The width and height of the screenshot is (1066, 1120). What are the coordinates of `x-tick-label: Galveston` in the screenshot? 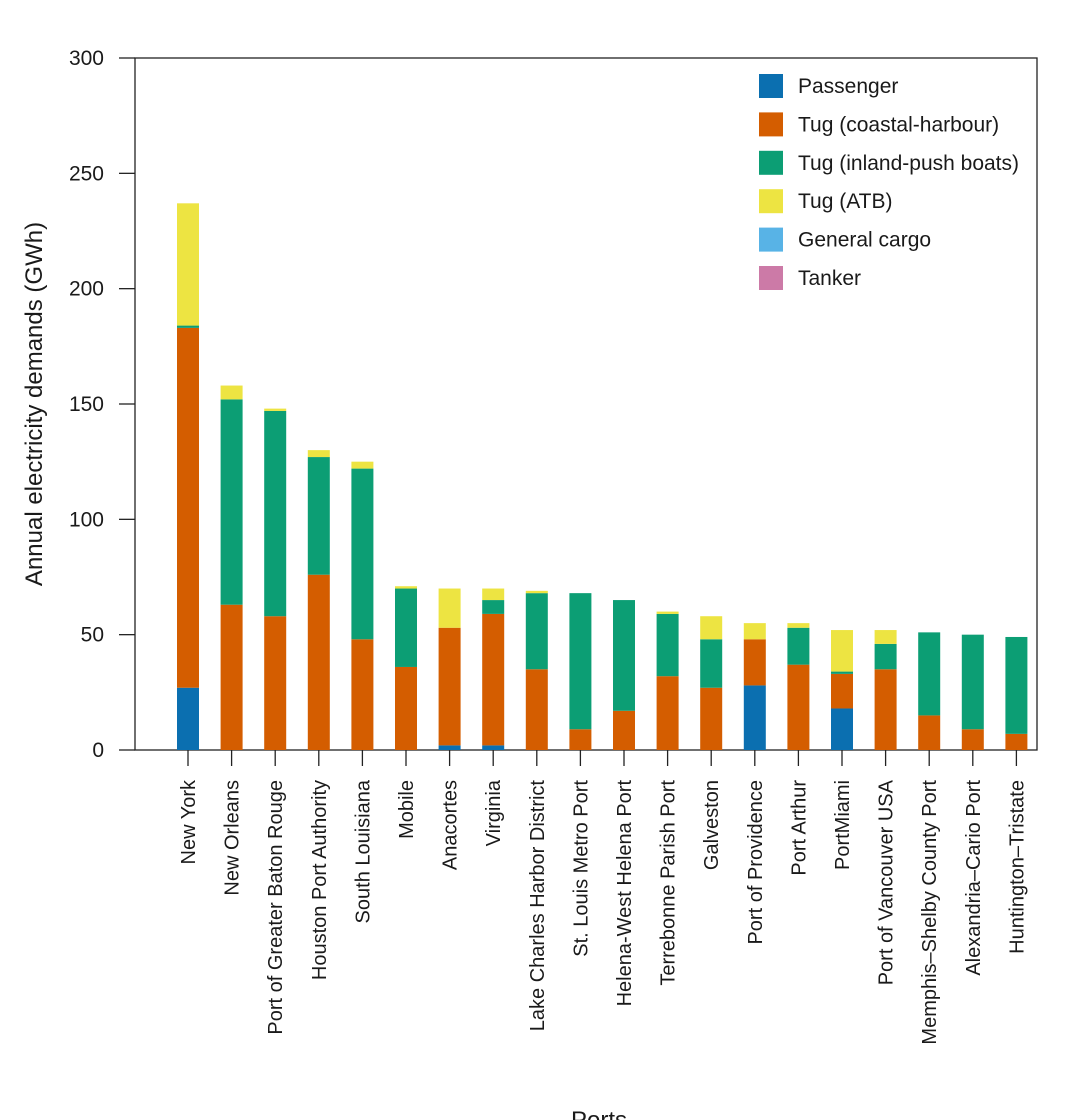 It's located at (712, 825).